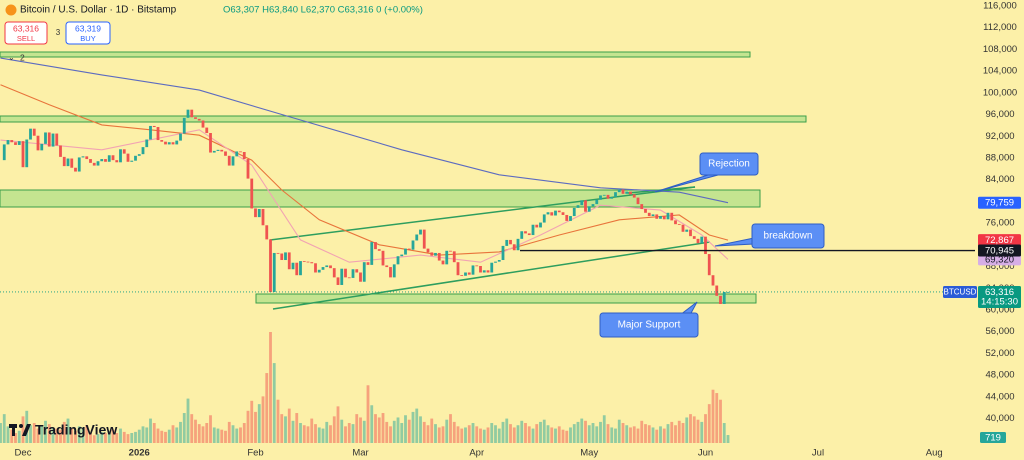 Image resolution: width=1024 pixels, height=460 pixels. Describe the element at coordinates (476, 453) in the screenshot. I see `x-tick-label: Apr` at that location.